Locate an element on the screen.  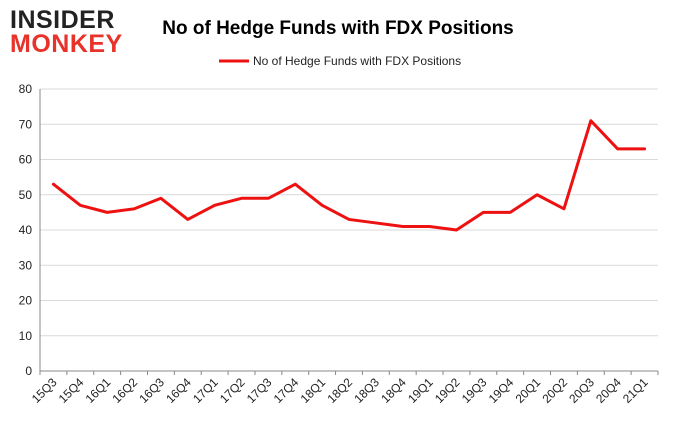
insider-monkey-logo: INSIDER MONKEY is located at coordinates (66, 32).